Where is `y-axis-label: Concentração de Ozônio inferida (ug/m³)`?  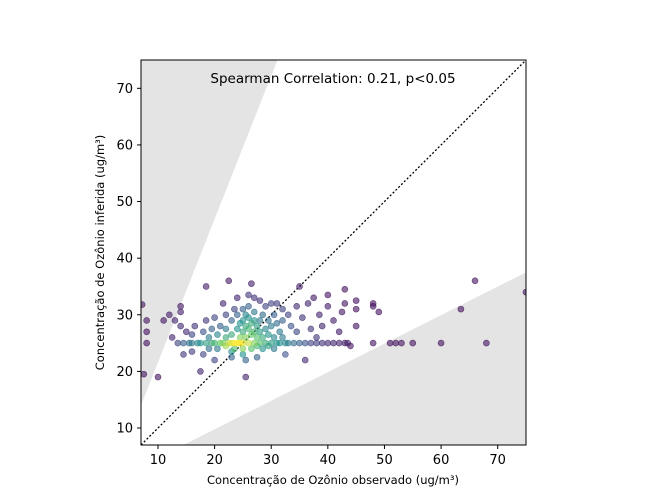 y-axis-label: Concentração de Ozônio inferida (ug/m³) is located at coordinates (100, 253).